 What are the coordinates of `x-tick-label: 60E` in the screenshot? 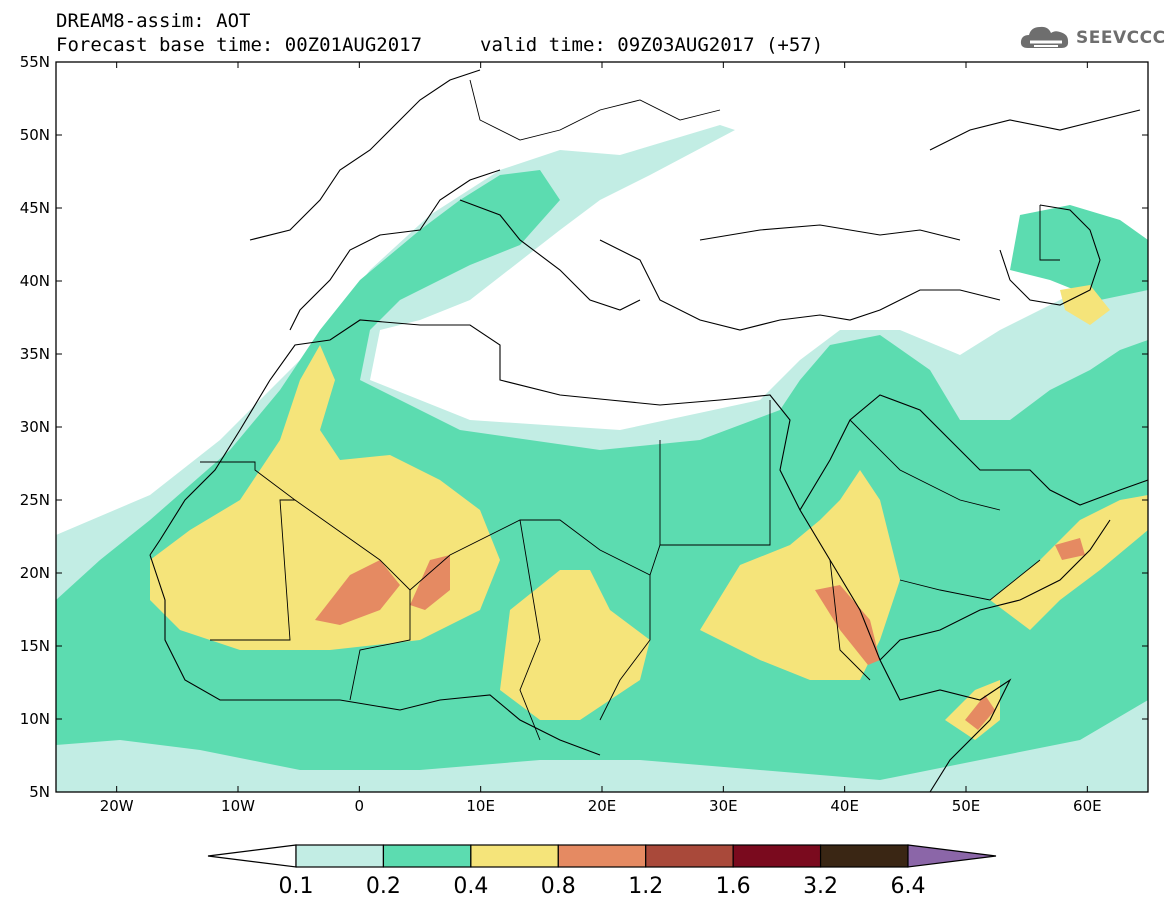 It's located at (1087, 806).